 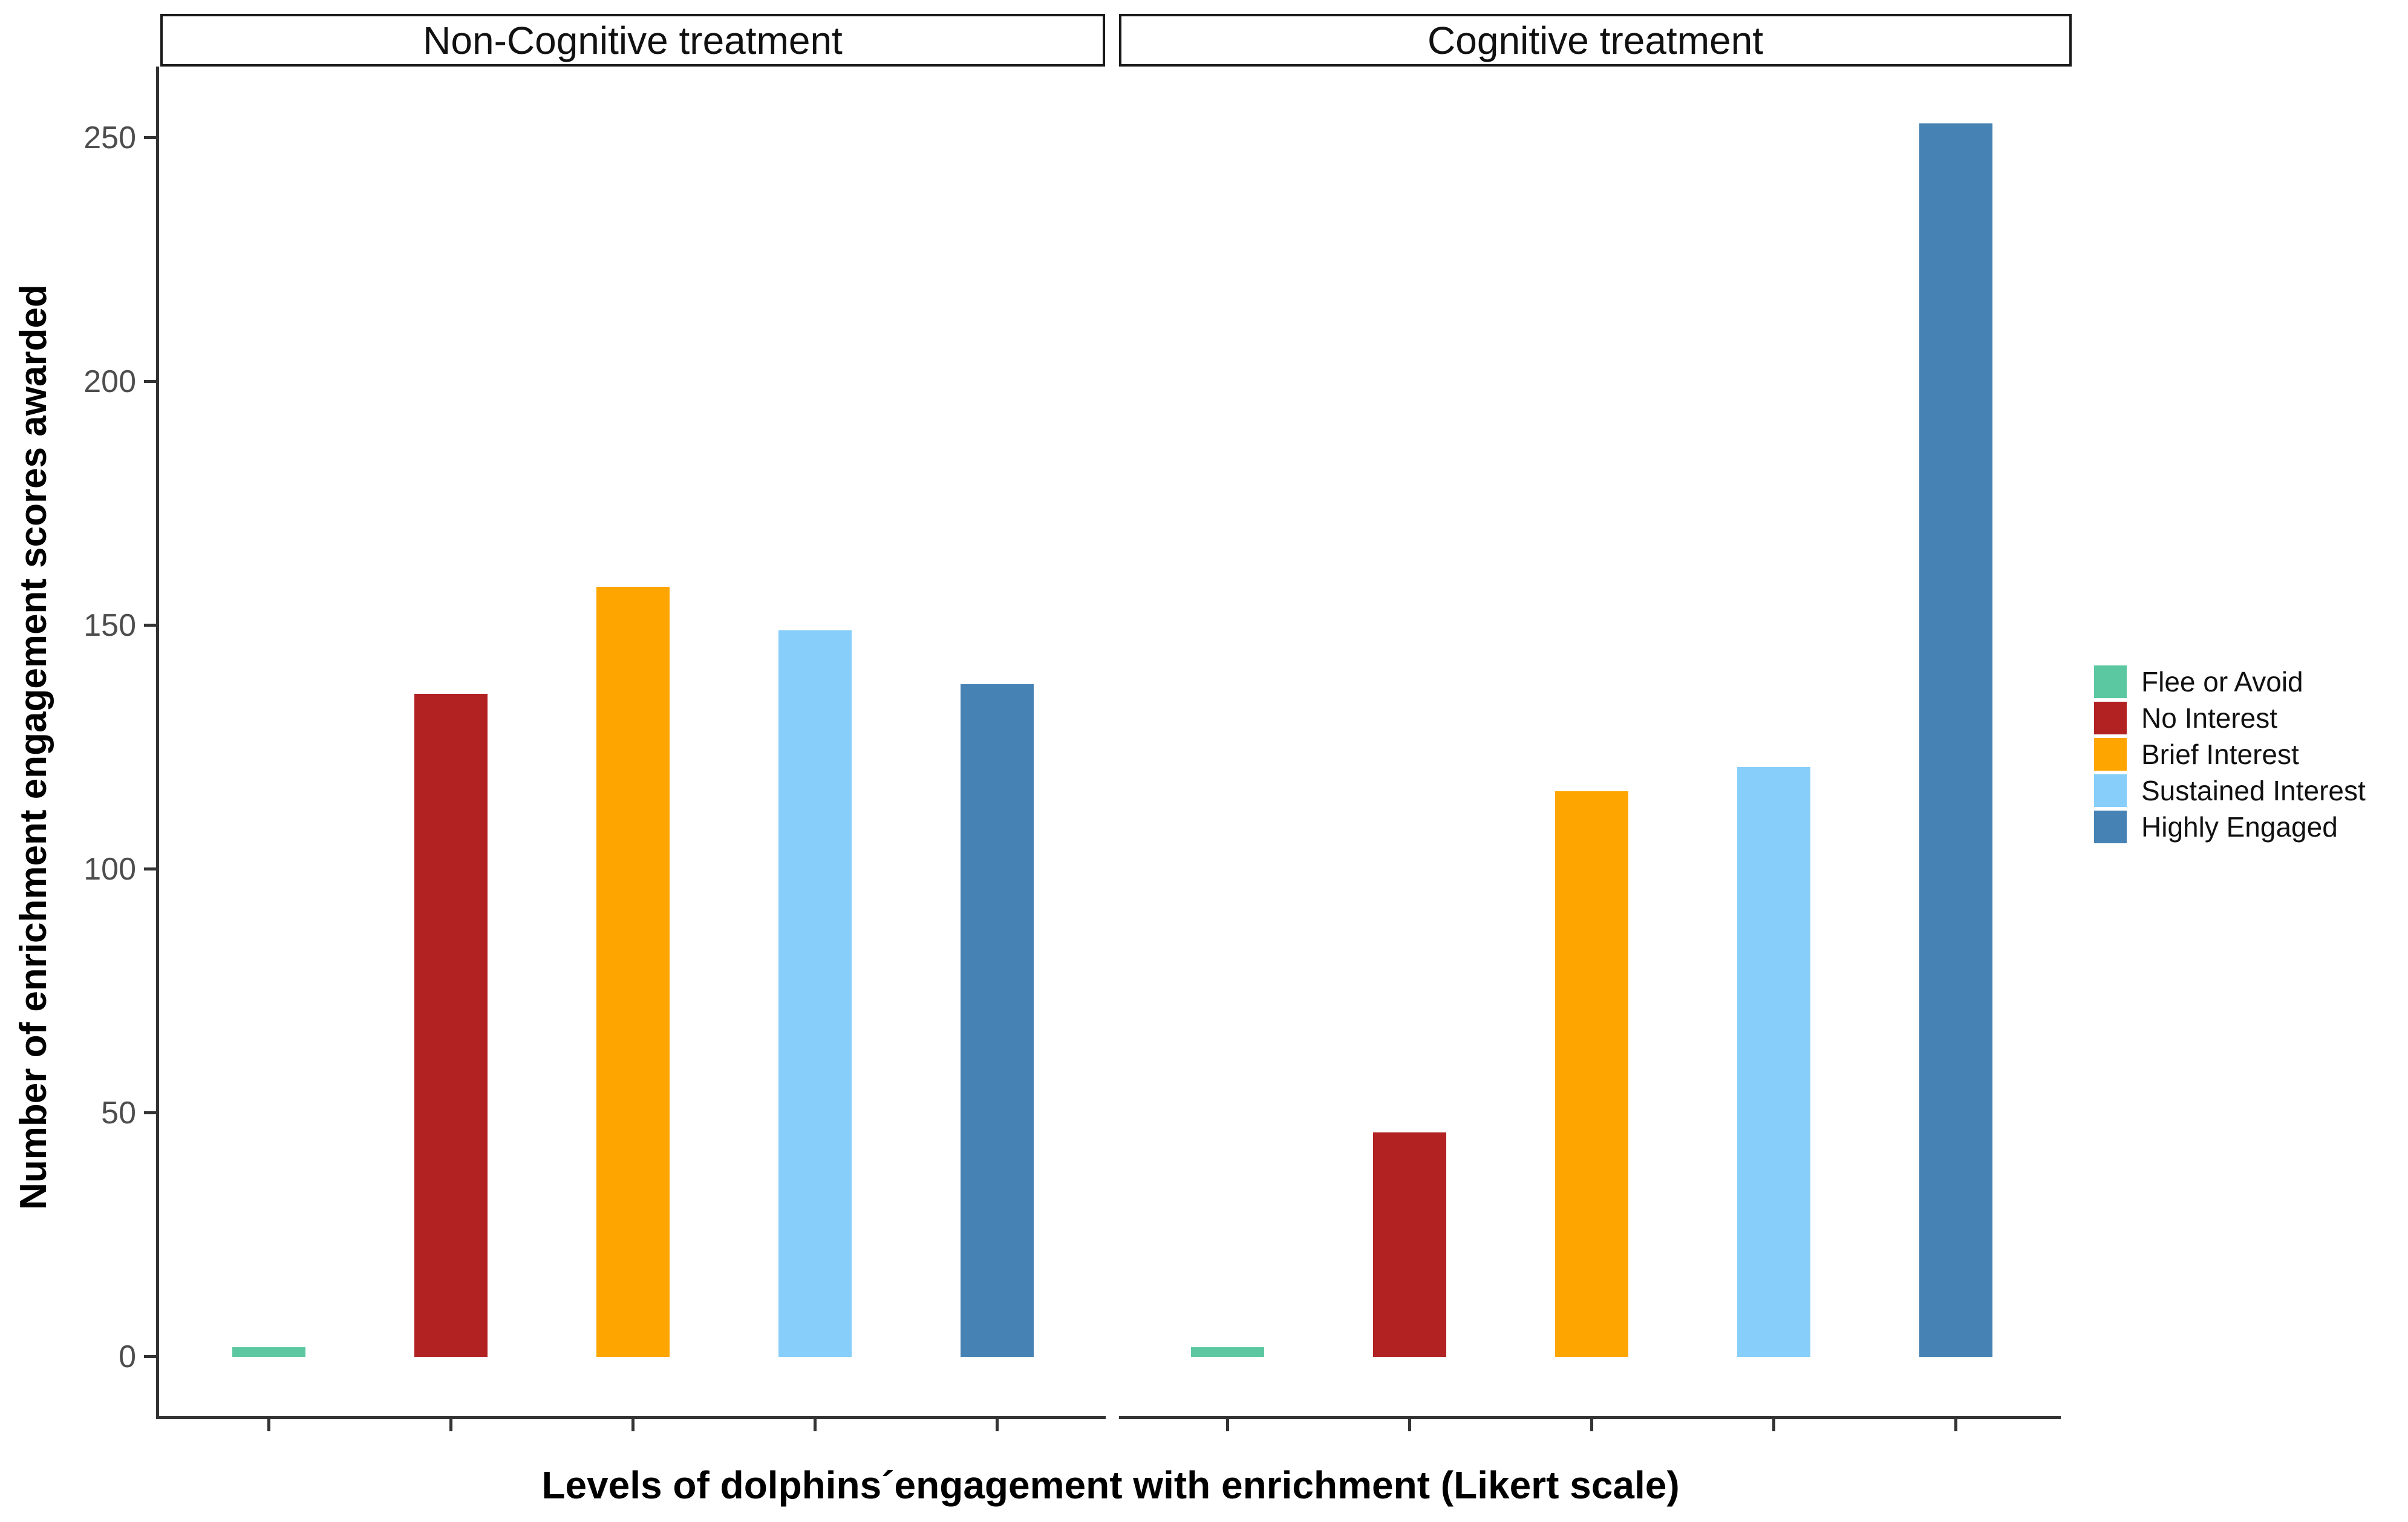 I want to click on bar-non-cognitive-treatment-brief-interest, so click(x=633, y=972).